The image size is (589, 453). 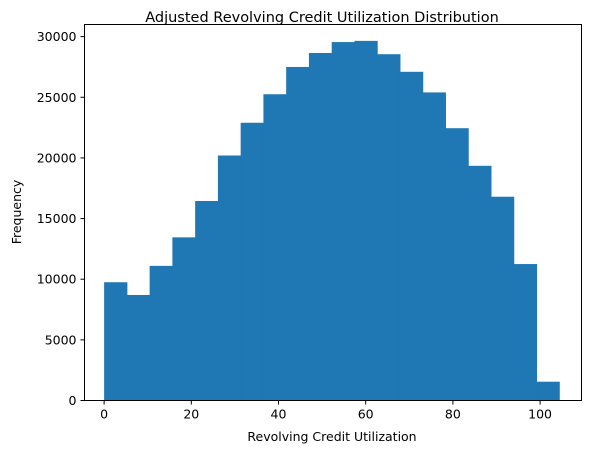 I want to click on y-tick-label-4: 20000, so click(x=57, y=157).